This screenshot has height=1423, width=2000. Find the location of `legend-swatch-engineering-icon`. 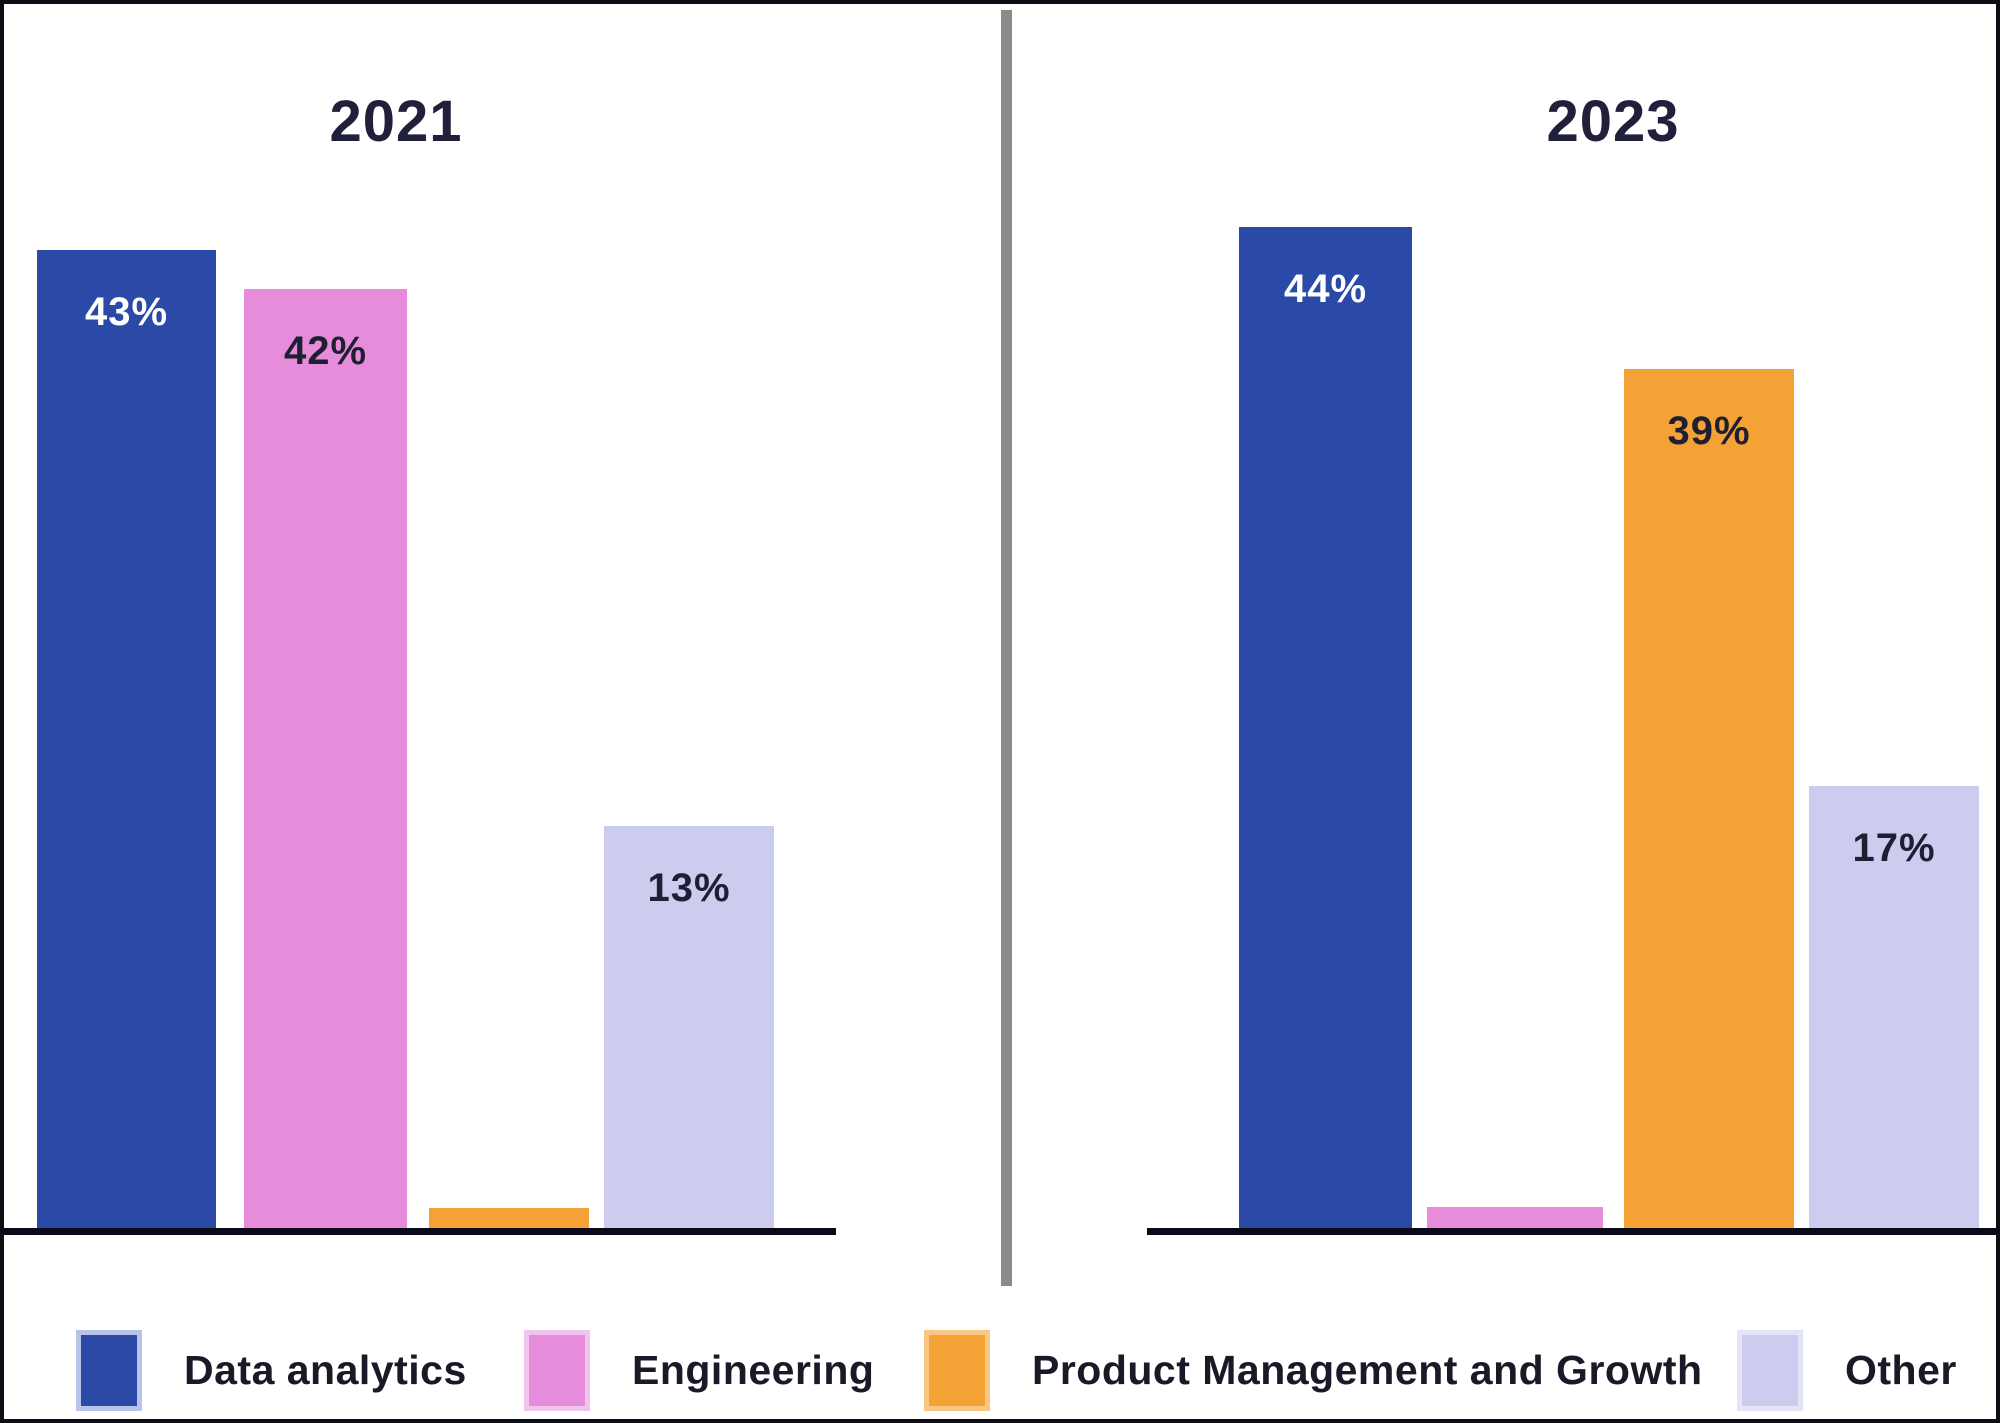

legend-swatch-engineering-icon is located at coordinates (557, 1370).